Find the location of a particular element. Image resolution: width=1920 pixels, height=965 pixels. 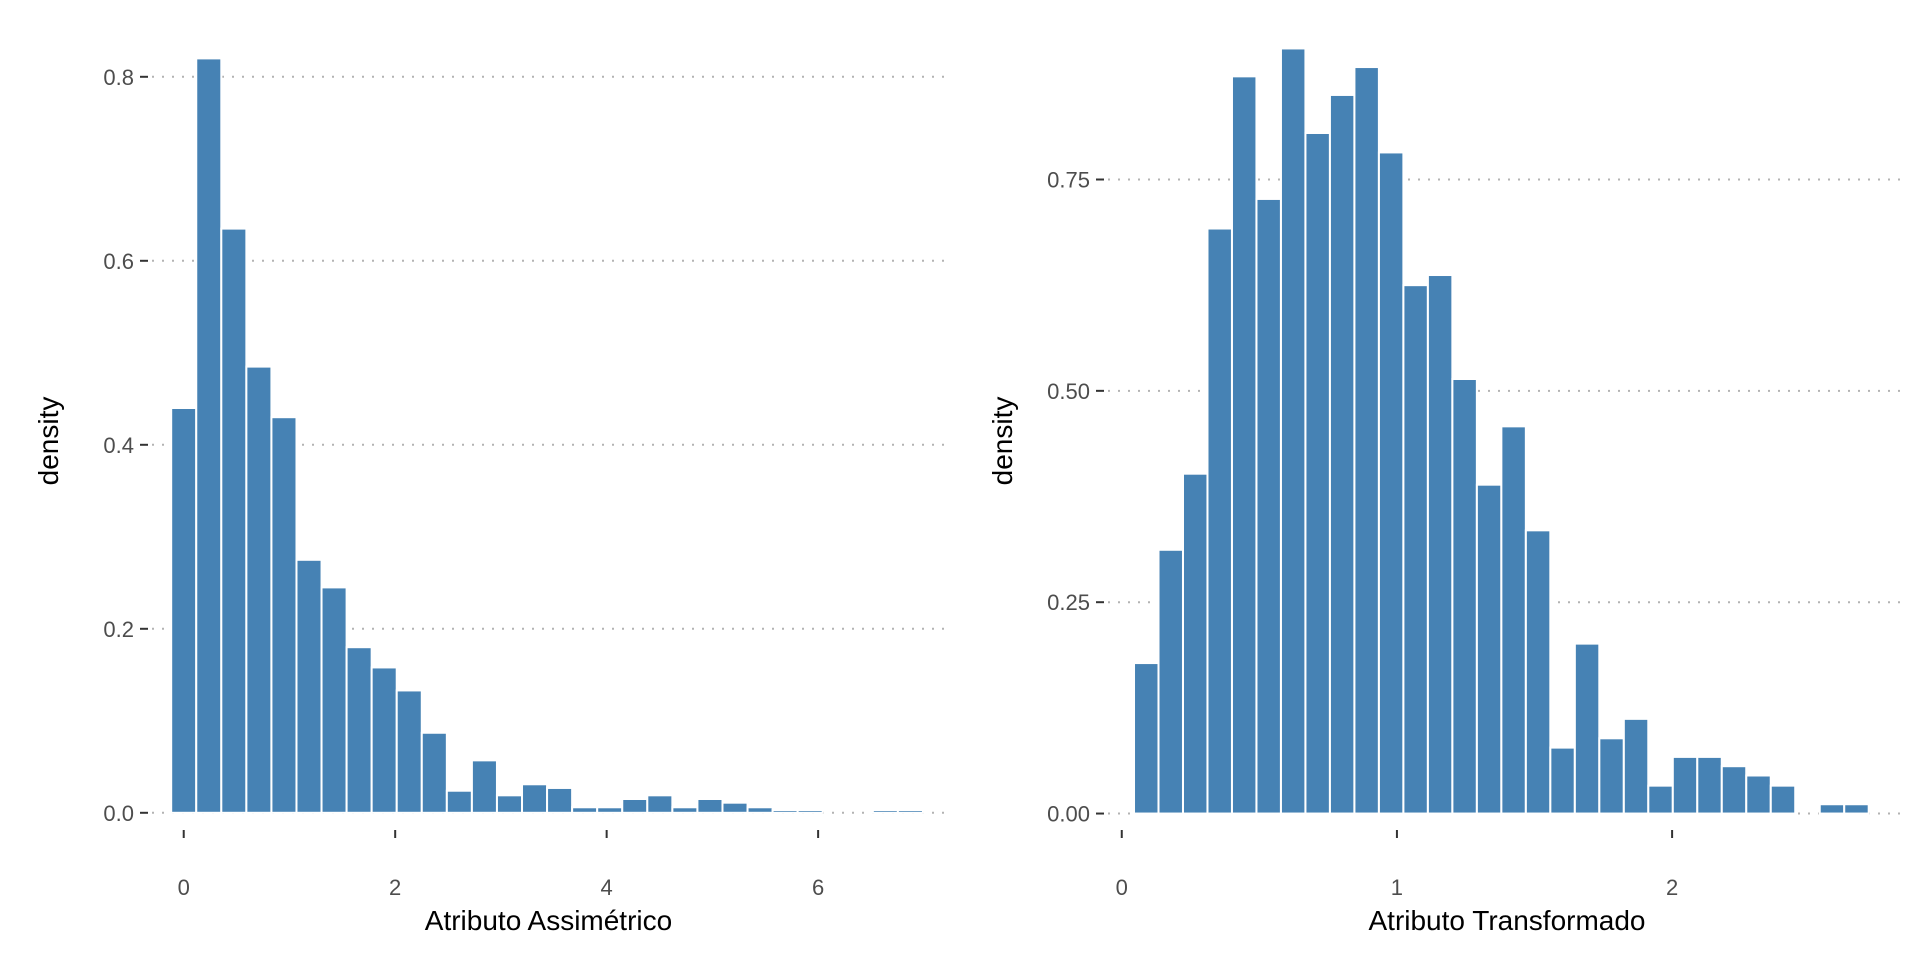

y-tick-label: 0.2 is located at coordinates (118, 629).